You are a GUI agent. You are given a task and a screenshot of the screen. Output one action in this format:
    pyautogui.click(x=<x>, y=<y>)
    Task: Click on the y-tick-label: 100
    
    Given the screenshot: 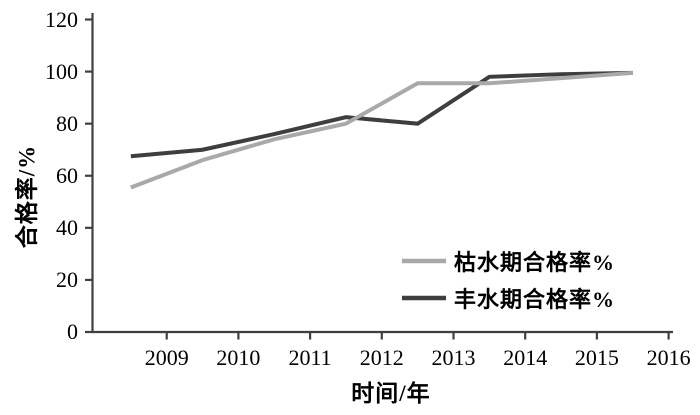 What is the action you would take?
    pyautogui.click(x=61, y=71)
    